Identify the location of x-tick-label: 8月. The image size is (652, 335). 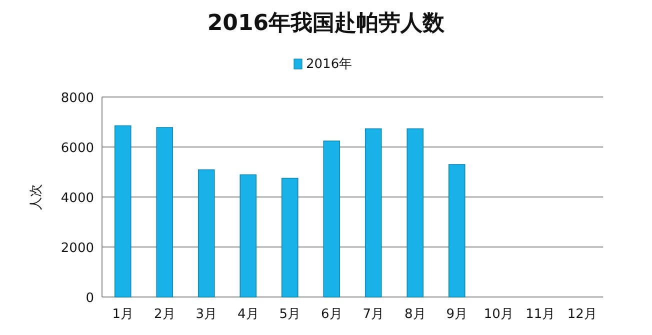
(415, 314).